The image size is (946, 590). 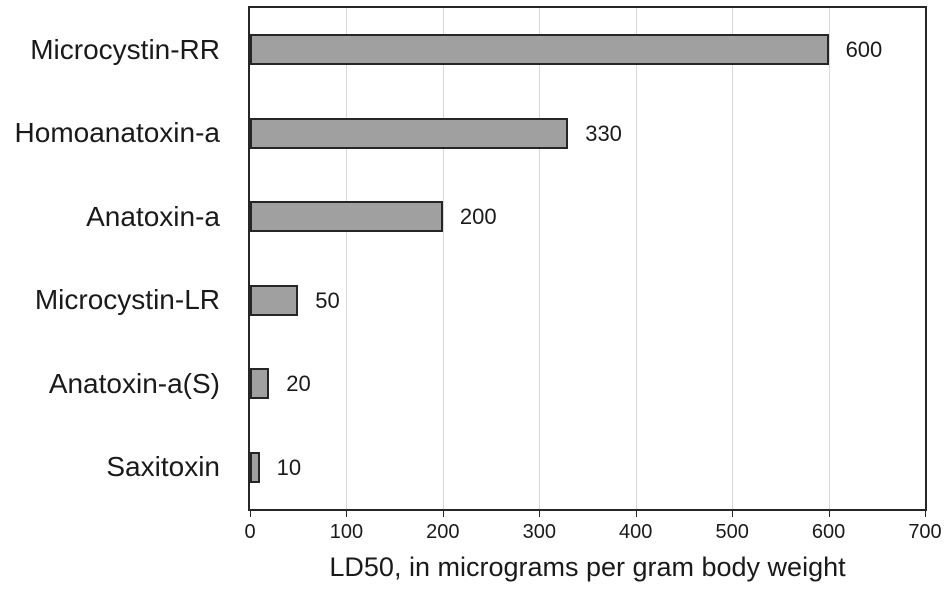 What do you see at coordinates (127, 300) in the screenshot?
I see `category-label: Microcystin-LR` at bounding box center [127, 300].